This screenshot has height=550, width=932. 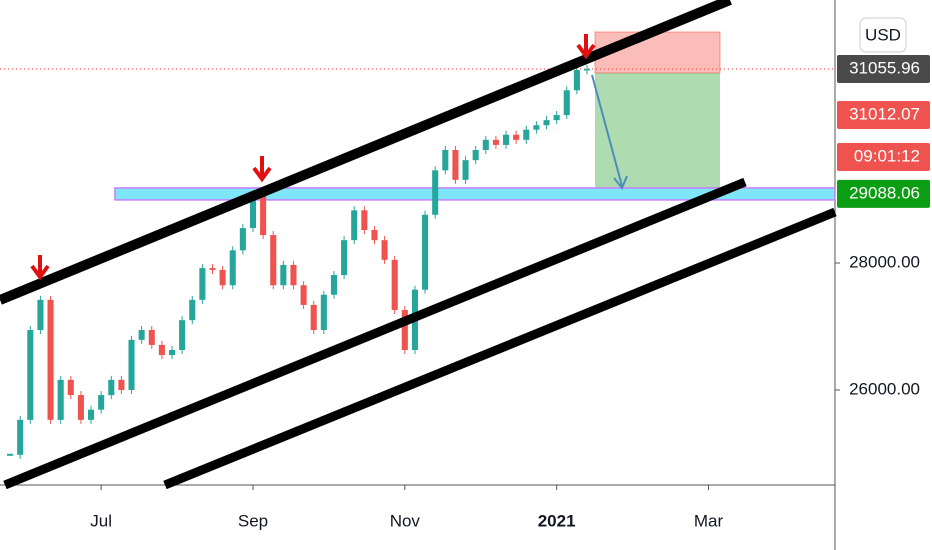 I want to click on level-tag: 29088.06, so click(x=884, y=192).